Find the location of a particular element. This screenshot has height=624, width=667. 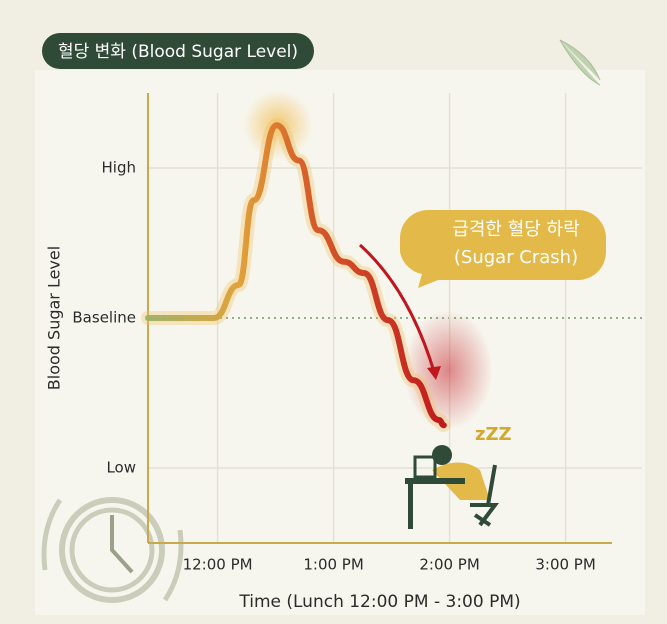

leaf is located at coordinates (580, 62).